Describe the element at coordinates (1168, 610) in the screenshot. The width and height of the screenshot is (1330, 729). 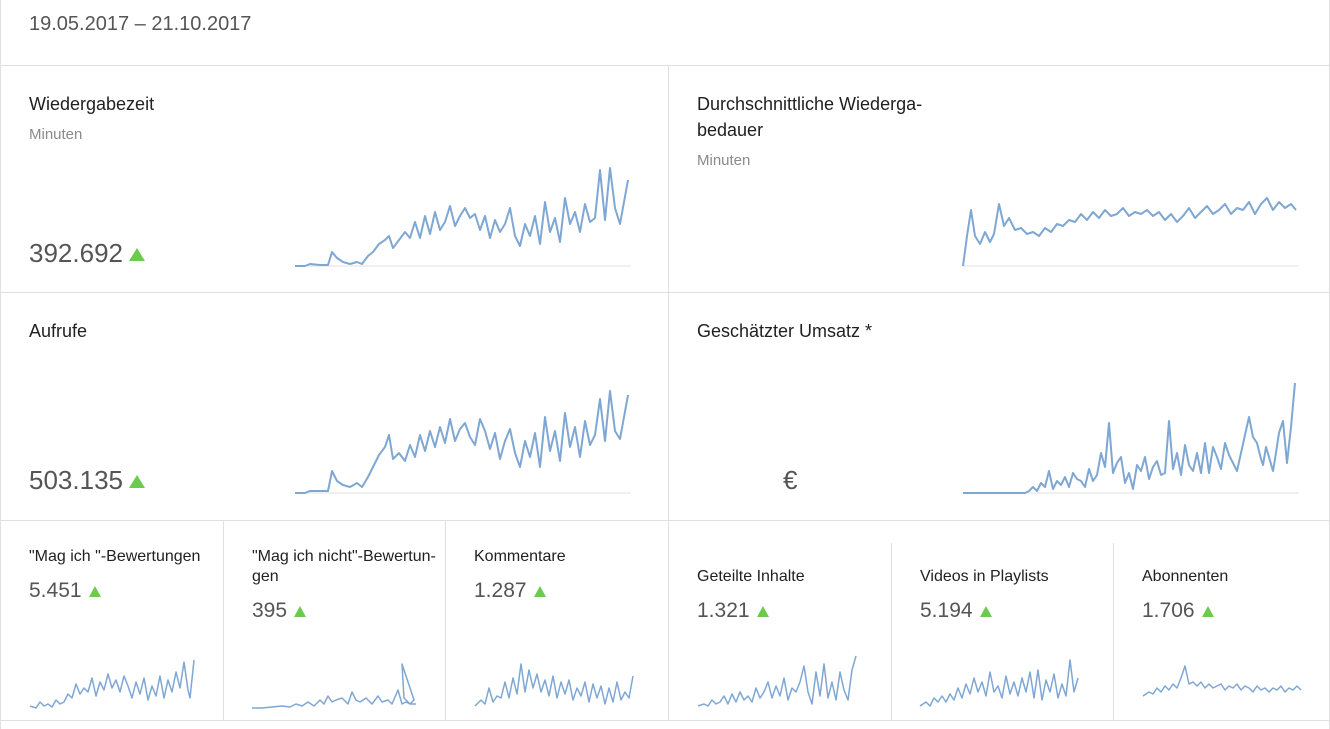
I see `value-text: 1.706` at that location.